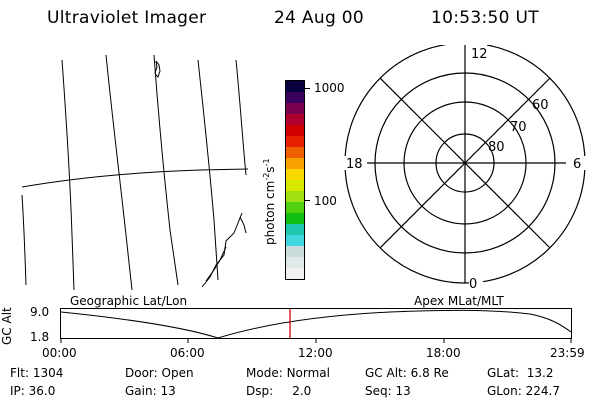  I want to click on date-label: 24 Aug 00, so click(319, 18).